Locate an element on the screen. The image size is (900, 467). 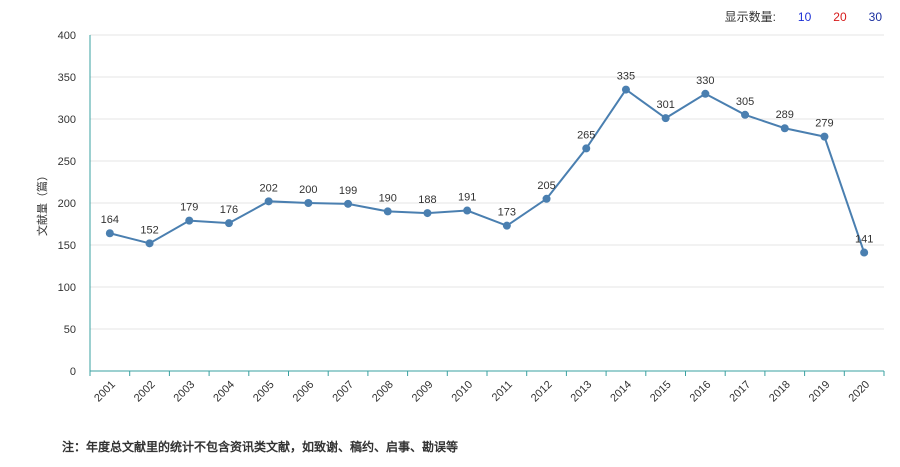
x-tick-label: 2015 is located at coordinates (661, 392).